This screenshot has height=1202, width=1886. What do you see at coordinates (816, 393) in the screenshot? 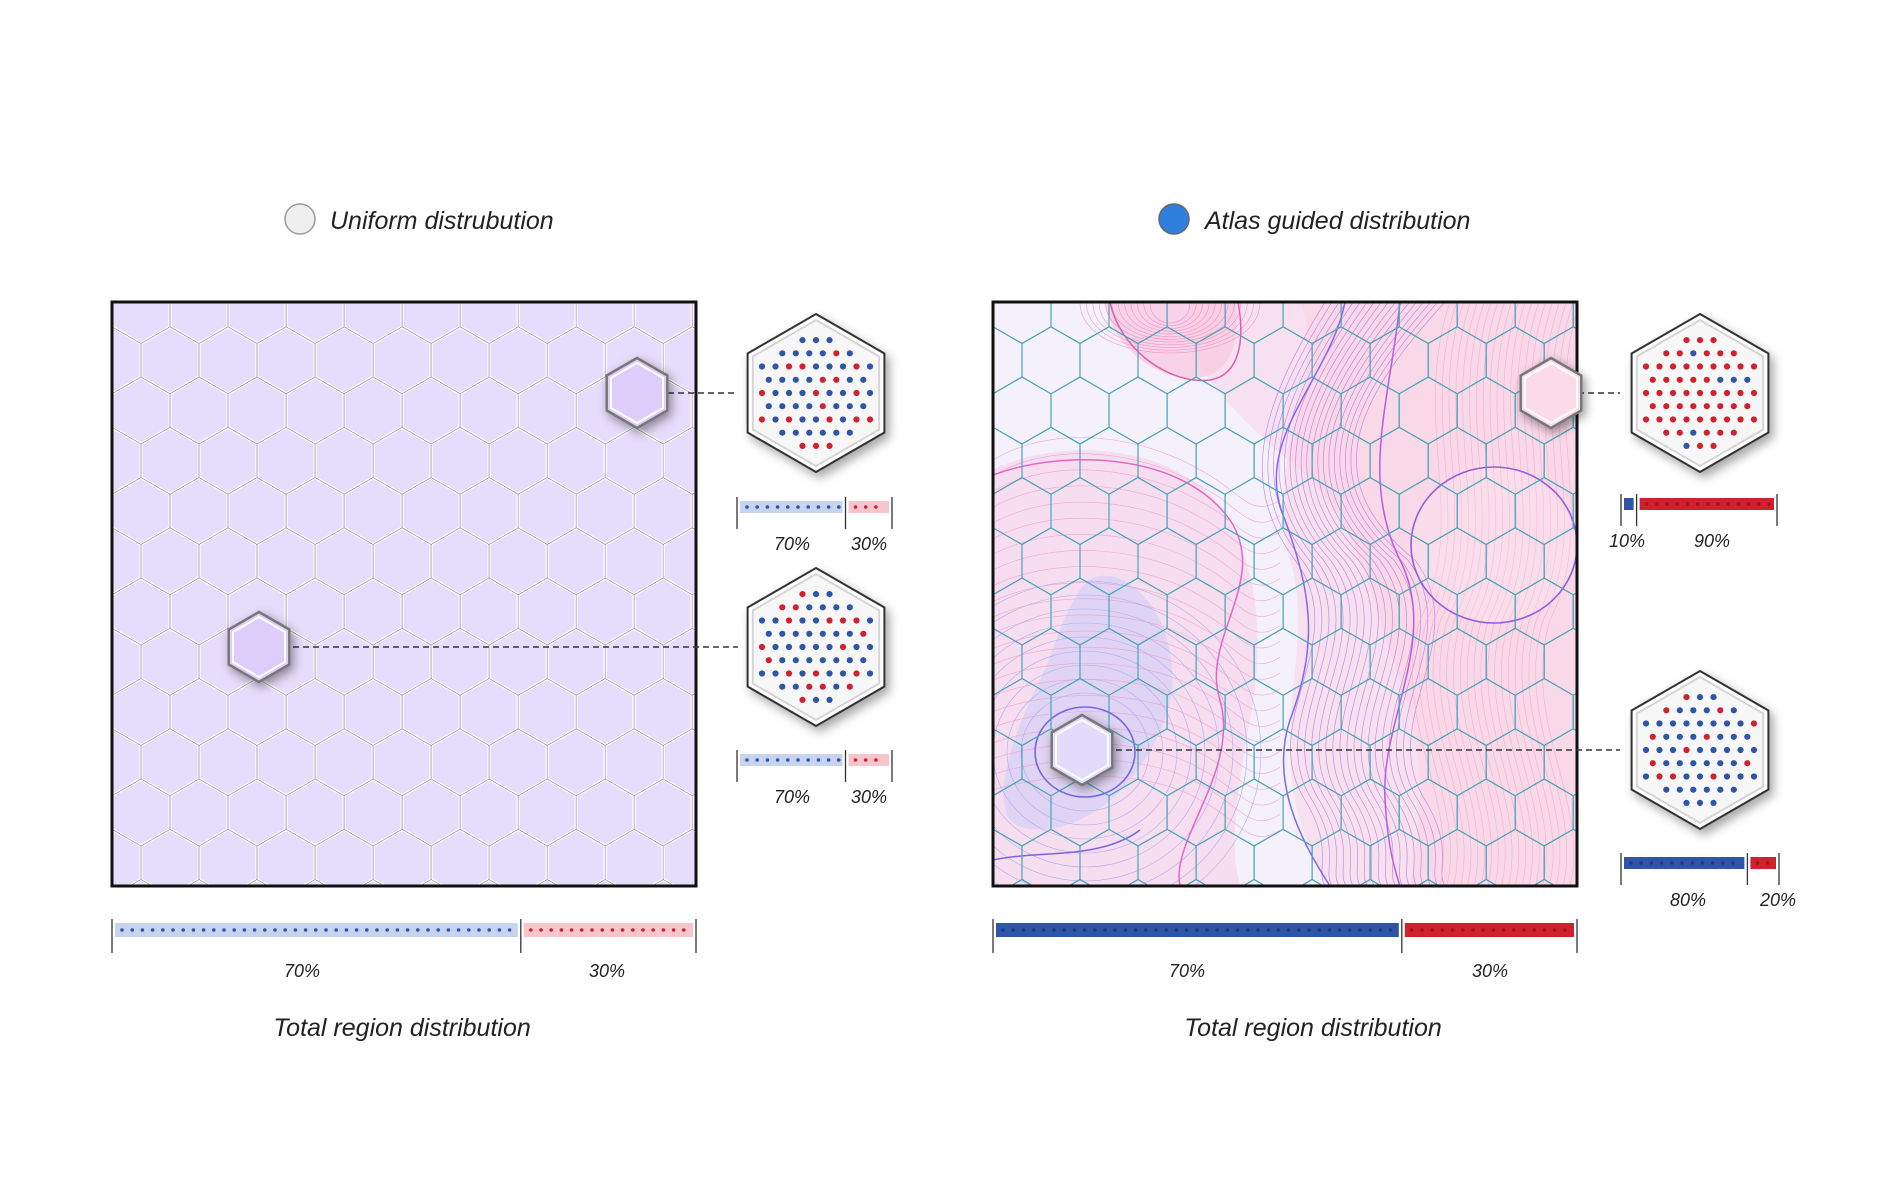
I see `inset-hex-uniform-top` at bounding box center [816, 393].